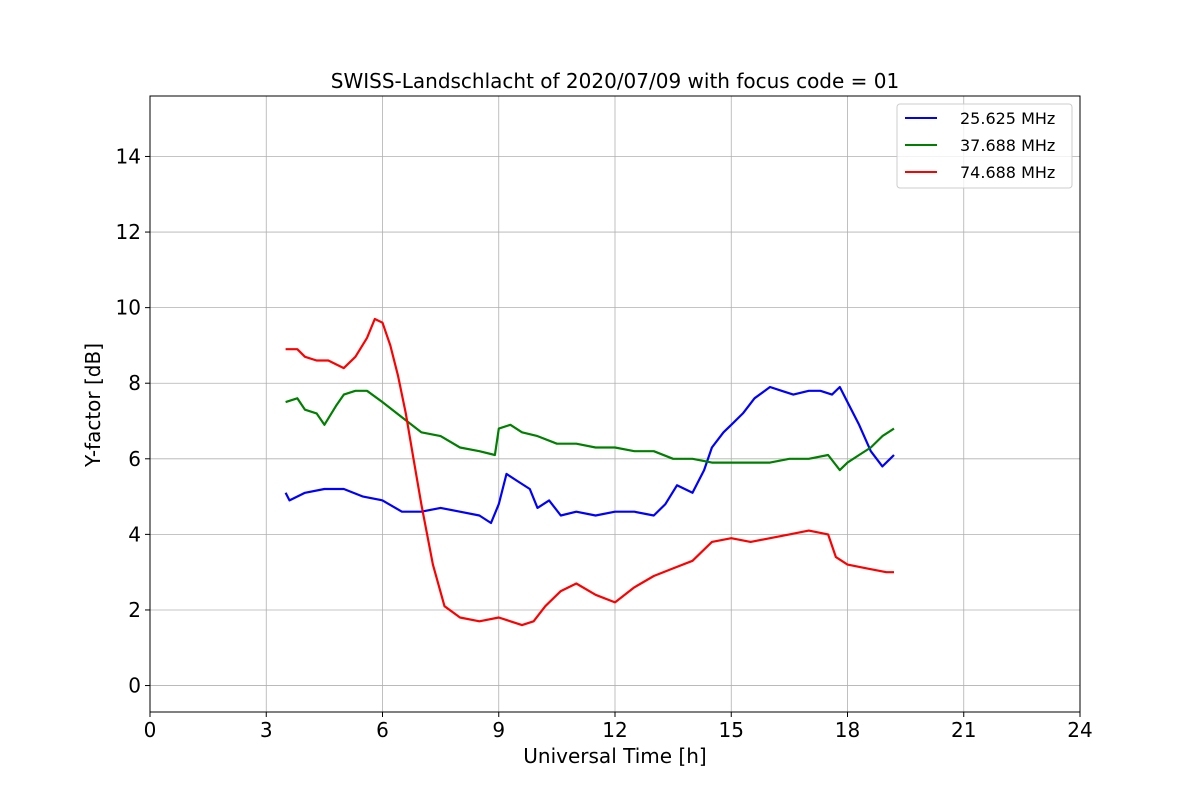  I want to click on x-tick-label: 24, so click(1079, 730).